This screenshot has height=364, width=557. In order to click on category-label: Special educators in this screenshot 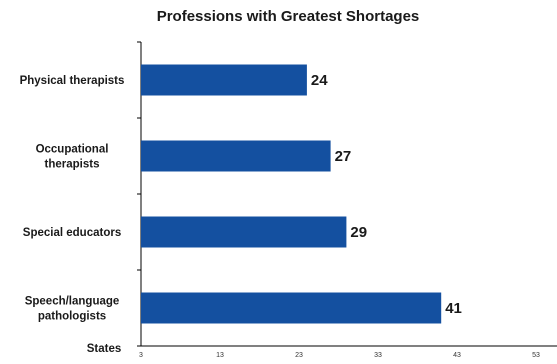, I will do `click(72, 233)`.